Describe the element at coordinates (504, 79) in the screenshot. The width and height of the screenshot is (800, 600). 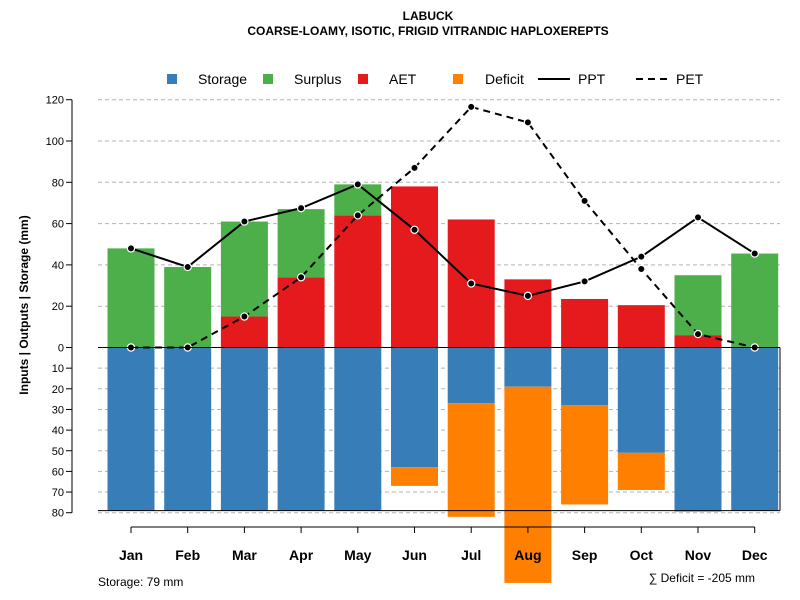
I see `legend-deficit-label: Deficit` at that location.